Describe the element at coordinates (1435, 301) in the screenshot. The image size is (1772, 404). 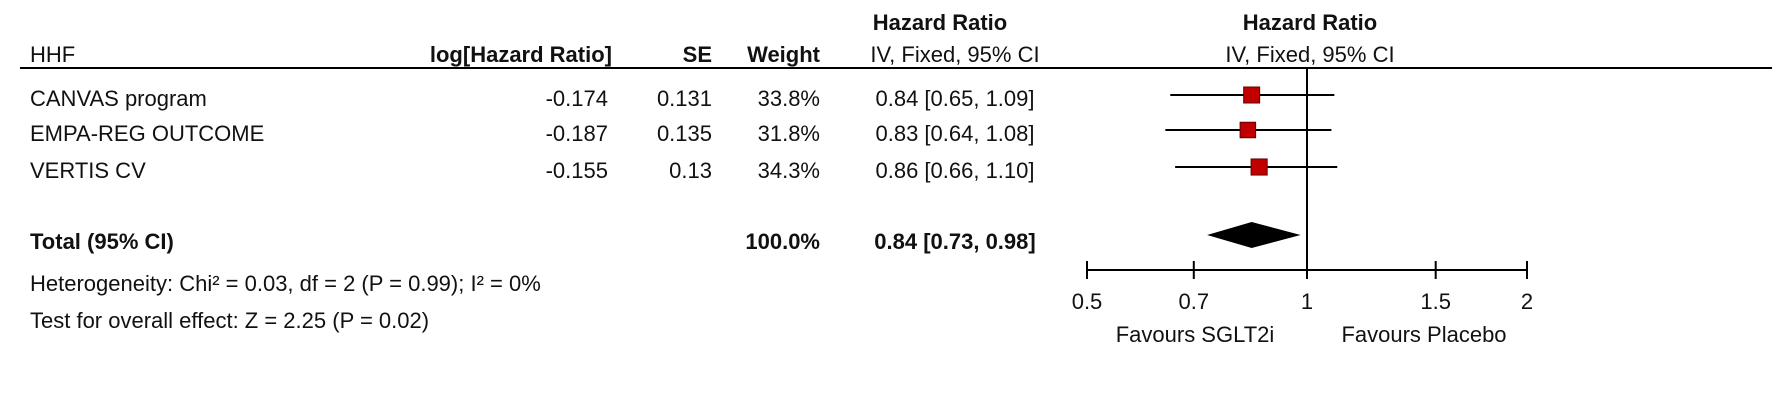
I see `x-tick-label: 1.5` at that location.